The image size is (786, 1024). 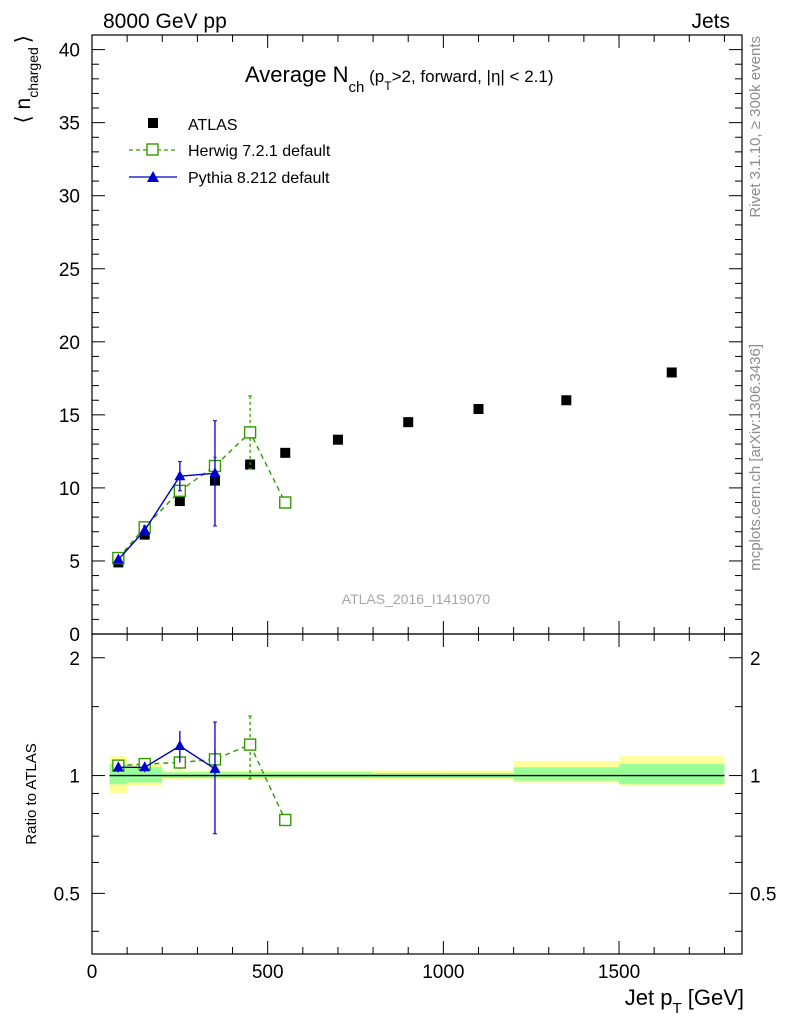 What do you see at coordinates (763, 894) in the screenshot?
I see `ratio-tick-label-right: 0.5` at bounding box center [763, 894].